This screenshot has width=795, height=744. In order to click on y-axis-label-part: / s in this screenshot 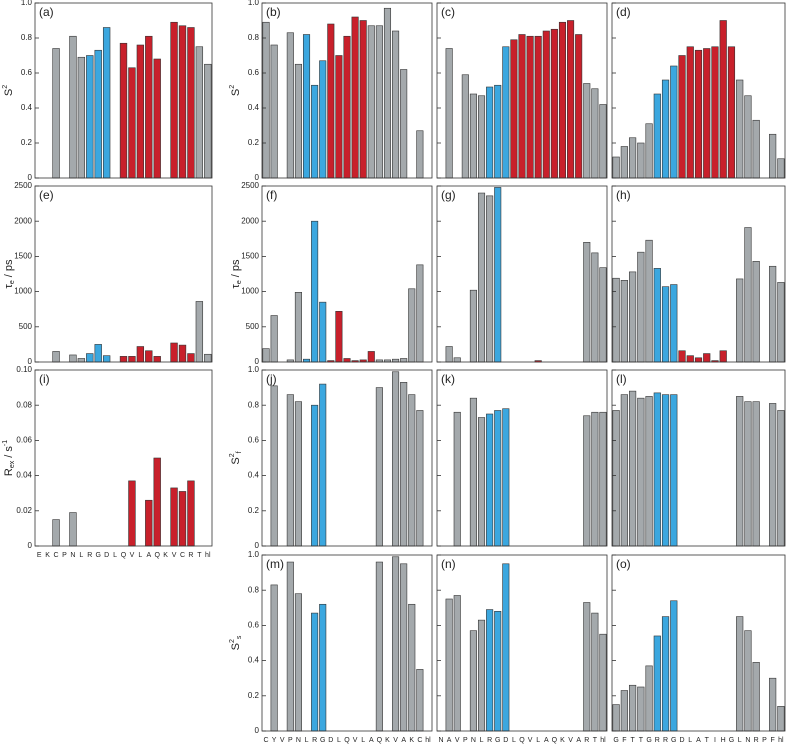, I will do `click(9, 453)`.